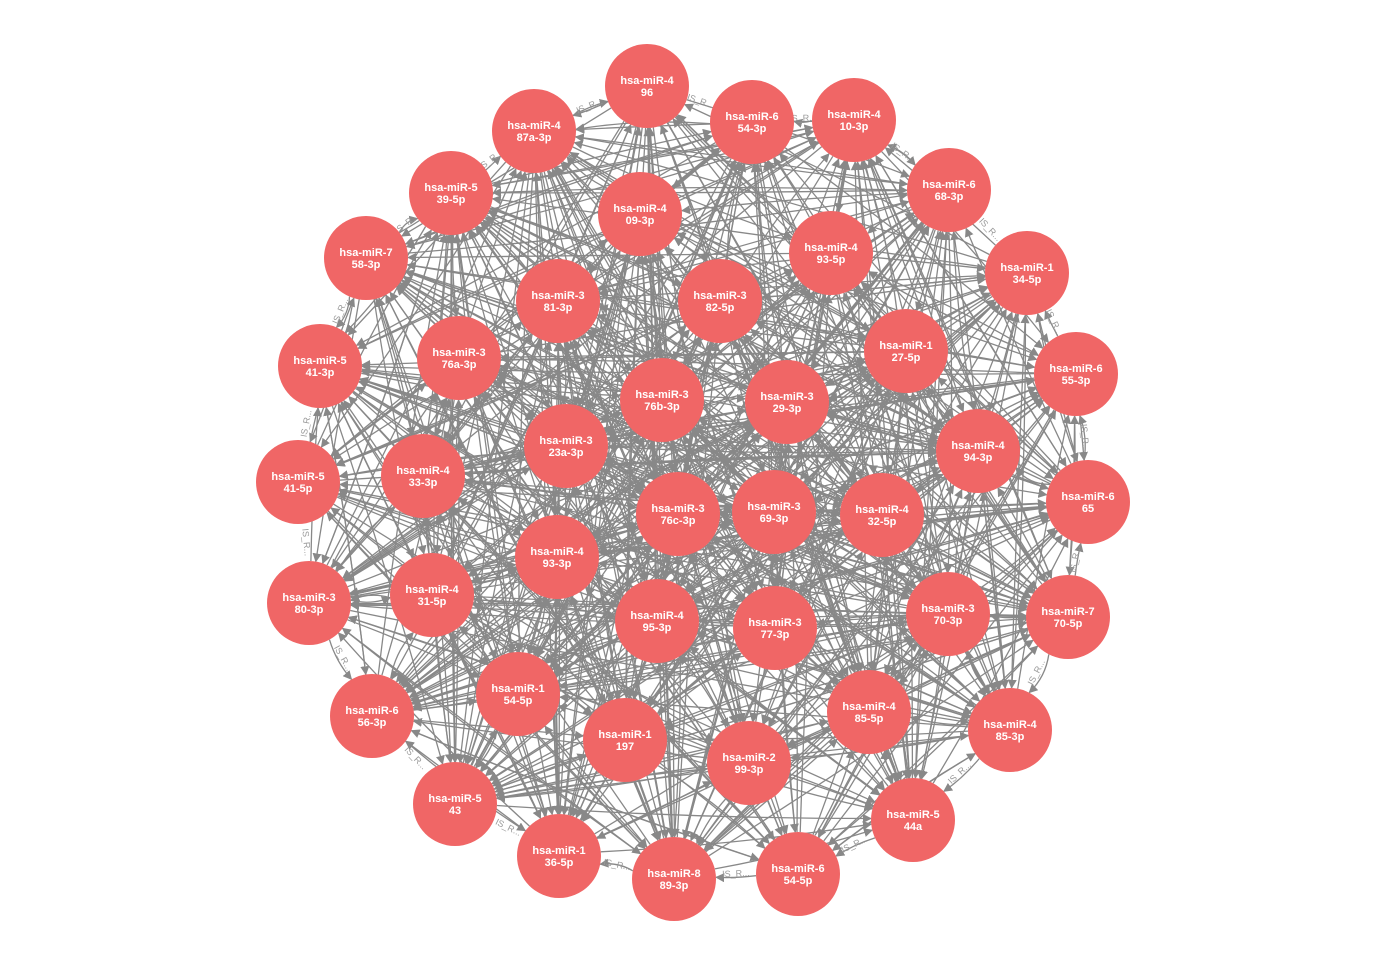 The width and height of the screenshot is (1391, 968). I want to click on node-n543: hsa-miR-543, so click(455, 804).